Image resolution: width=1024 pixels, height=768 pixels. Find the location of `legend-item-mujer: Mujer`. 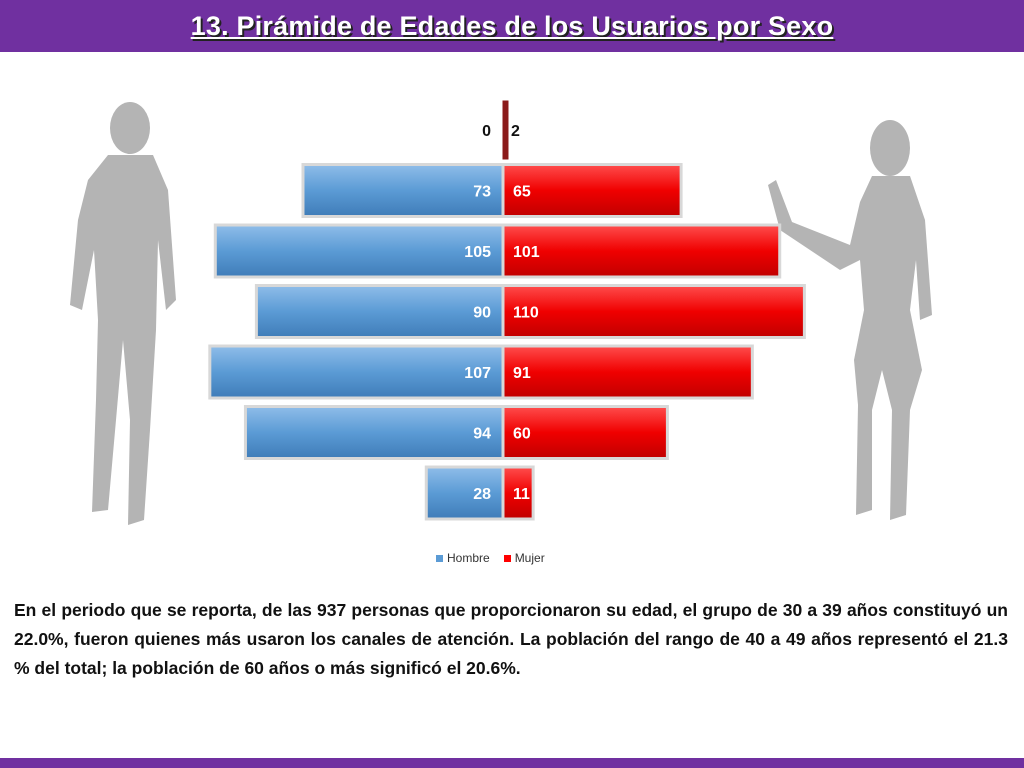

legend-item-mujer: Mujer is located at coordinates (524, 558).